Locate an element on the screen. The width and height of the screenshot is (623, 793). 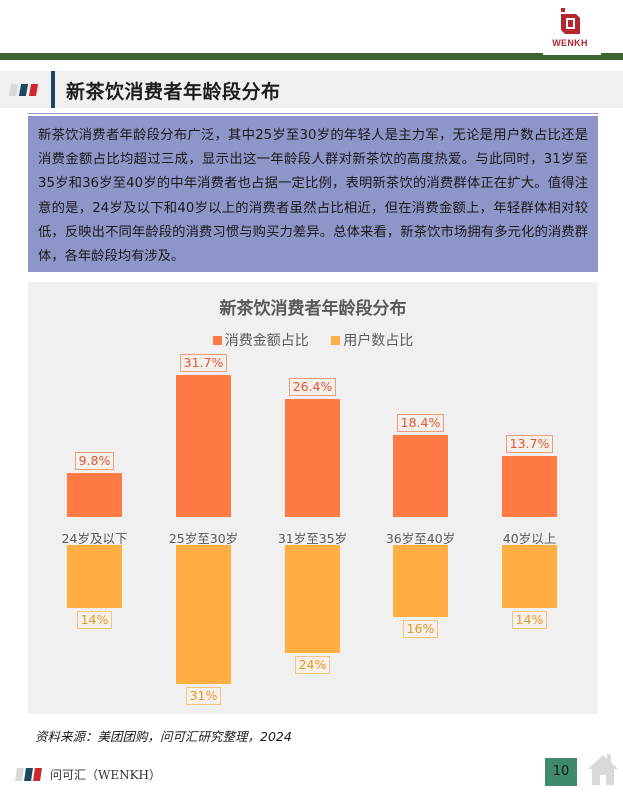
wenkh-logo: WENKH is located at coordinates (570, 31).